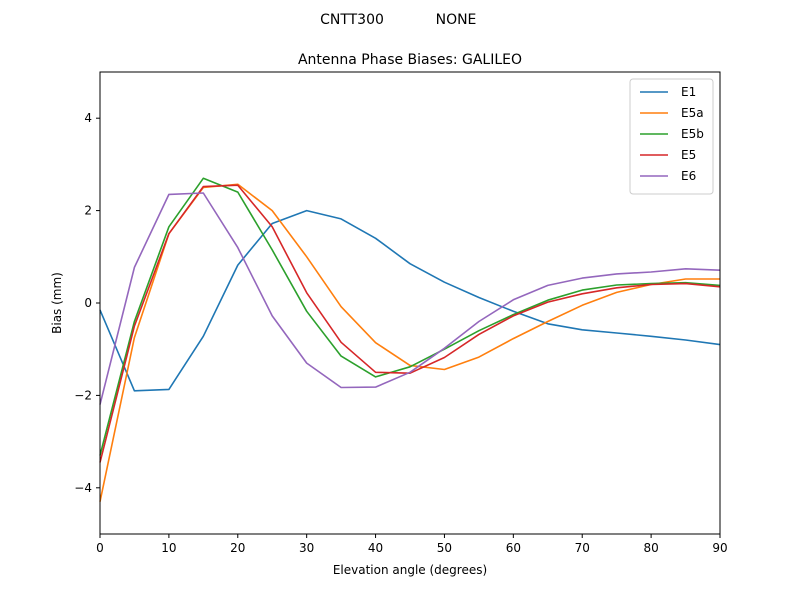 The height and width of the screenshot is (600, 800). What do you see at coordinates (100, 548) in the screenshot?
I see `x-tick-label: 0` at bounding box center [100, 548].